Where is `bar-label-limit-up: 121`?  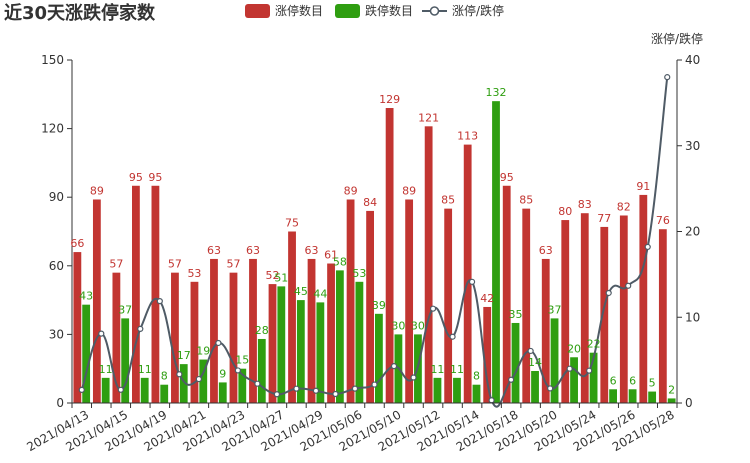
bar-label-limit-up: 121 is located at coordinates (428, 117).